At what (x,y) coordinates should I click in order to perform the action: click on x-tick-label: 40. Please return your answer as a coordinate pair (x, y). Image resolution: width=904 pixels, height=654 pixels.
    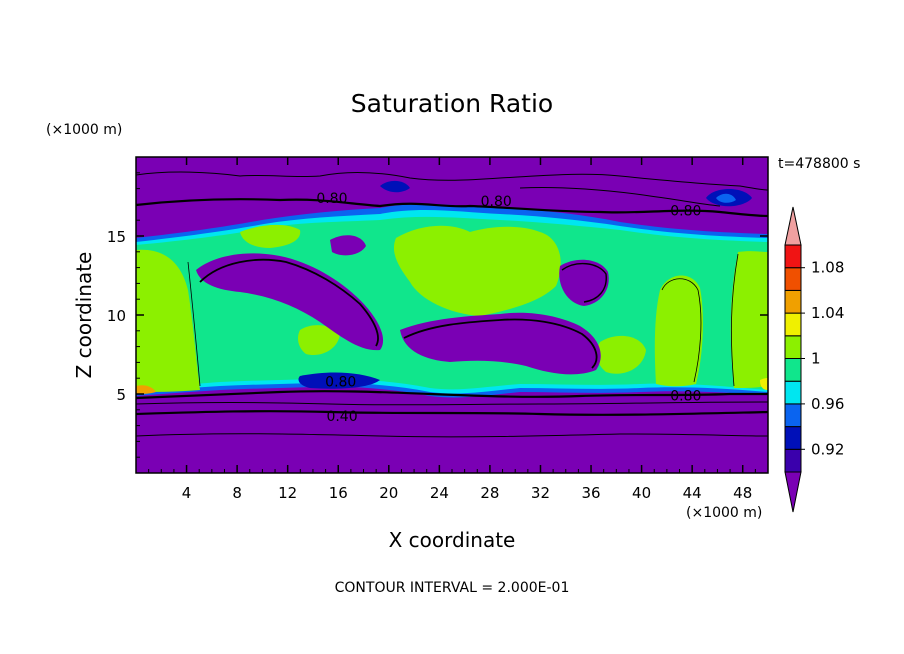
    Looking at the image, I should click on (641, 493).